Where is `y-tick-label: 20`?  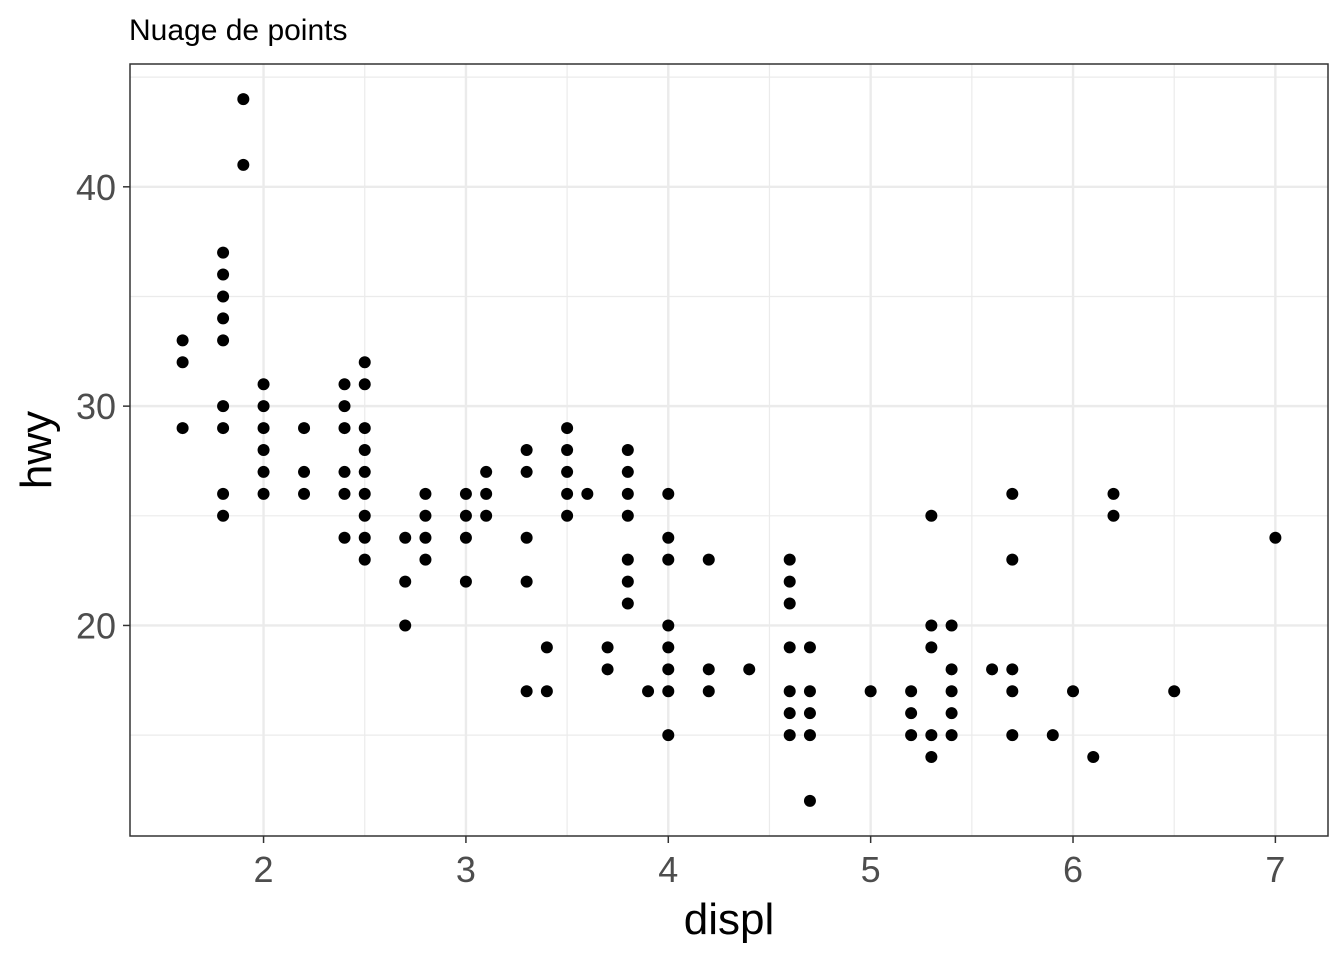
y-tick-label: 20 is located at coordinates (96, 625).